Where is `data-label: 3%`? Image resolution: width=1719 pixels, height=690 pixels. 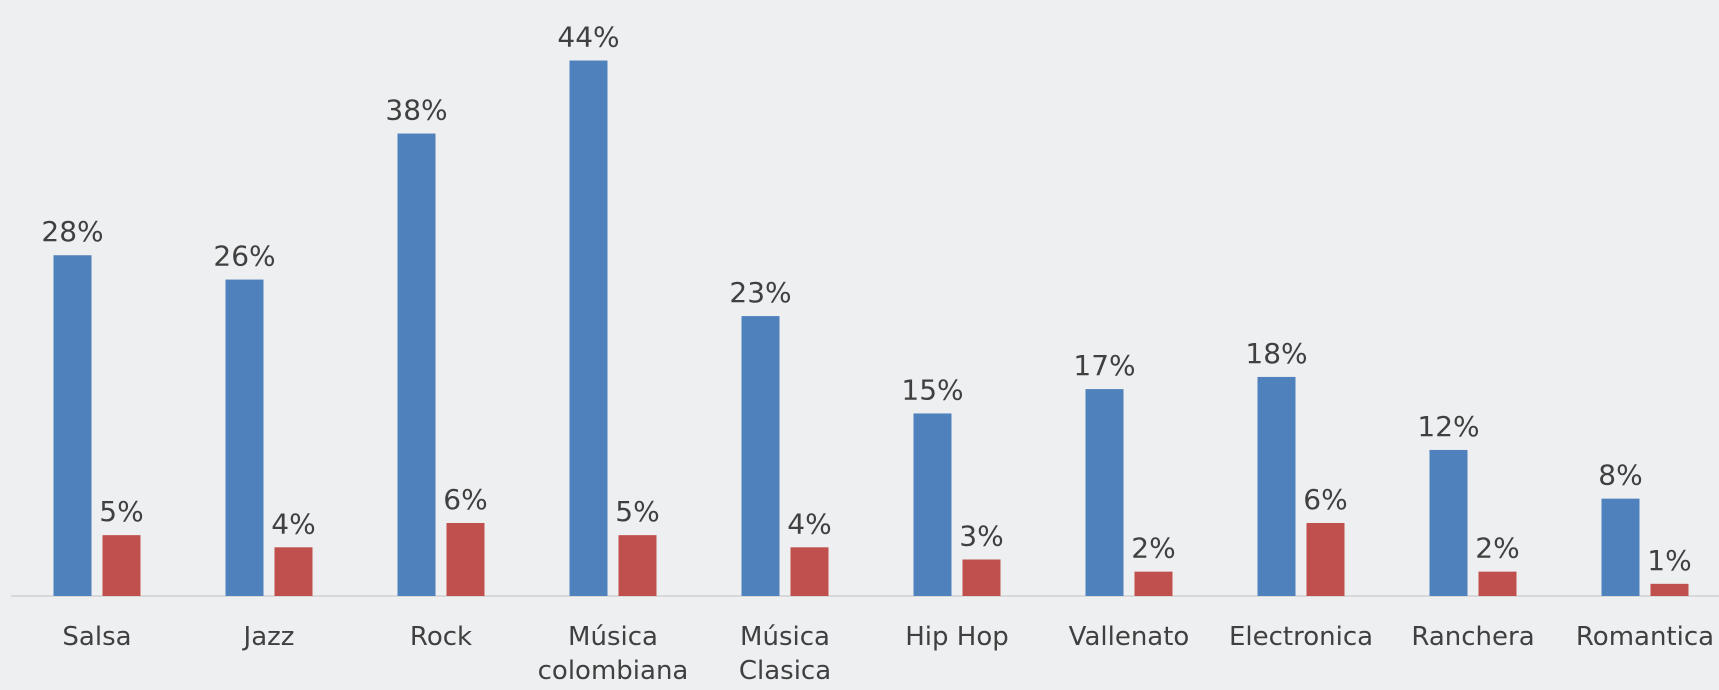 data-label: 3% is located at coordinates (981, 535).